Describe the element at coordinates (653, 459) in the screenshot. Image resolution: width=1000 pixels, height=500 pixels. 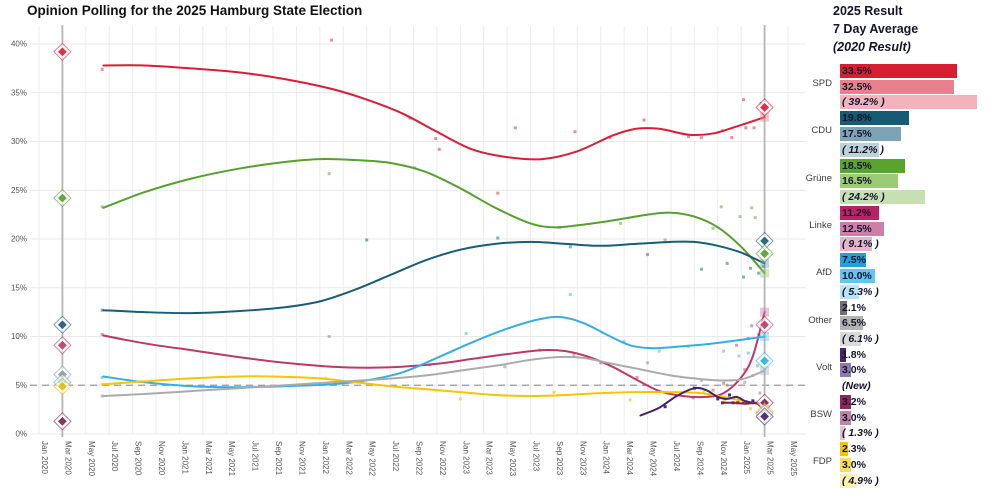
I see `svg-text: May 2024` at that location.